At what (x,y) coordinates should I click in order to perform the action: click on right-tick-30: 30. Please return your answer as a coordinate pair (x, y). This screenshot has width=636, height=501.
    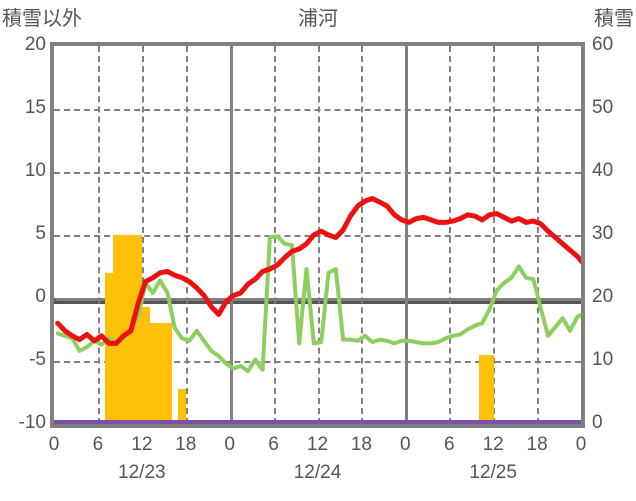
    Looking at the image, I should click on (603, 233).